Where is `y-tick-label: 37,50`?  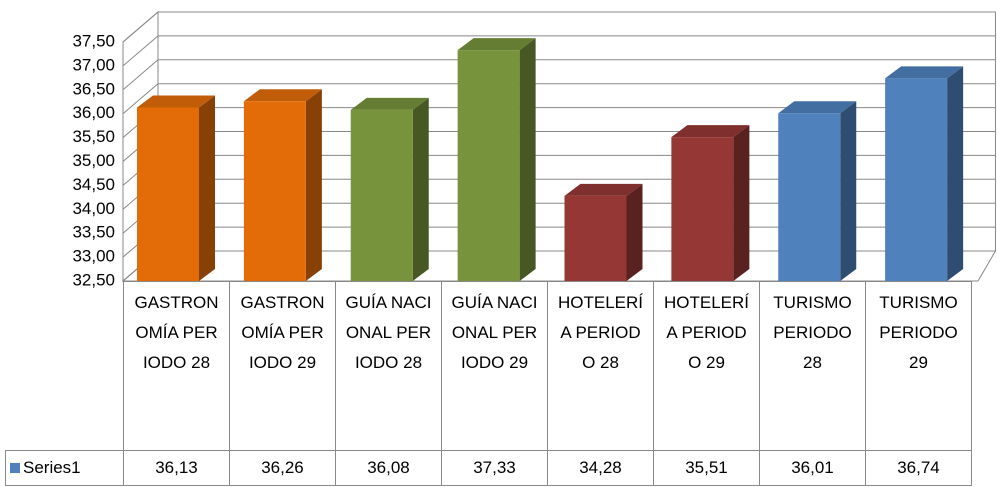 y-tick-label: 37,50 is located at coordinates (93, 40).